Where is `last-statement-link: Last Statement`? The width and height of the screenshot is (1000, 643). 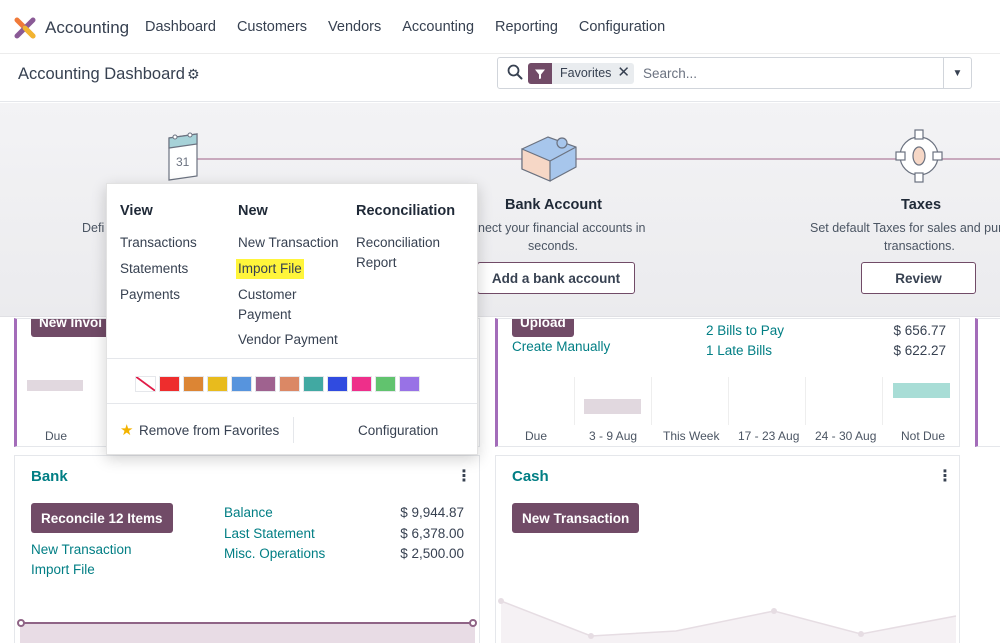
last-statement-link: Last Statement is located at coordinates (269, 533).